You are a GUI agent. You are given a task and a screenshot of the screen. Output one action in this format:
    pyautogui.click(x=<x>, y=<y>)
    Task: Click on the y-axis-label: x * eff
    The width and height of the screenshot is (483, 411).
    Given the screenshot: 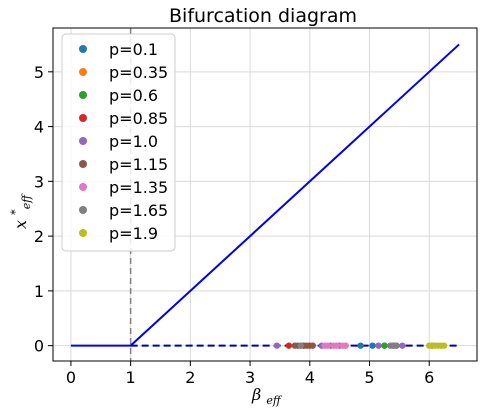 What is the action you would take?
    pyautogui.click(x=18, y=211)
    